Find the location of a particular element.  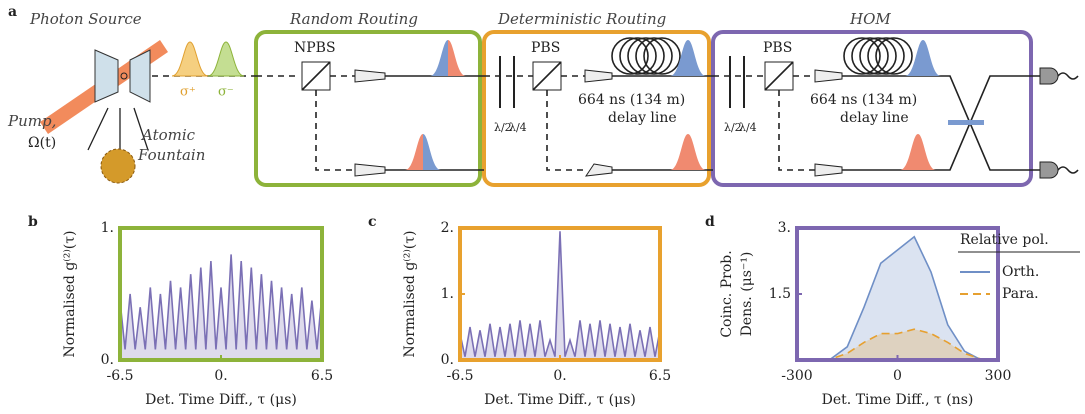

pump-label: Pump, is located at coordinates (31, 121).